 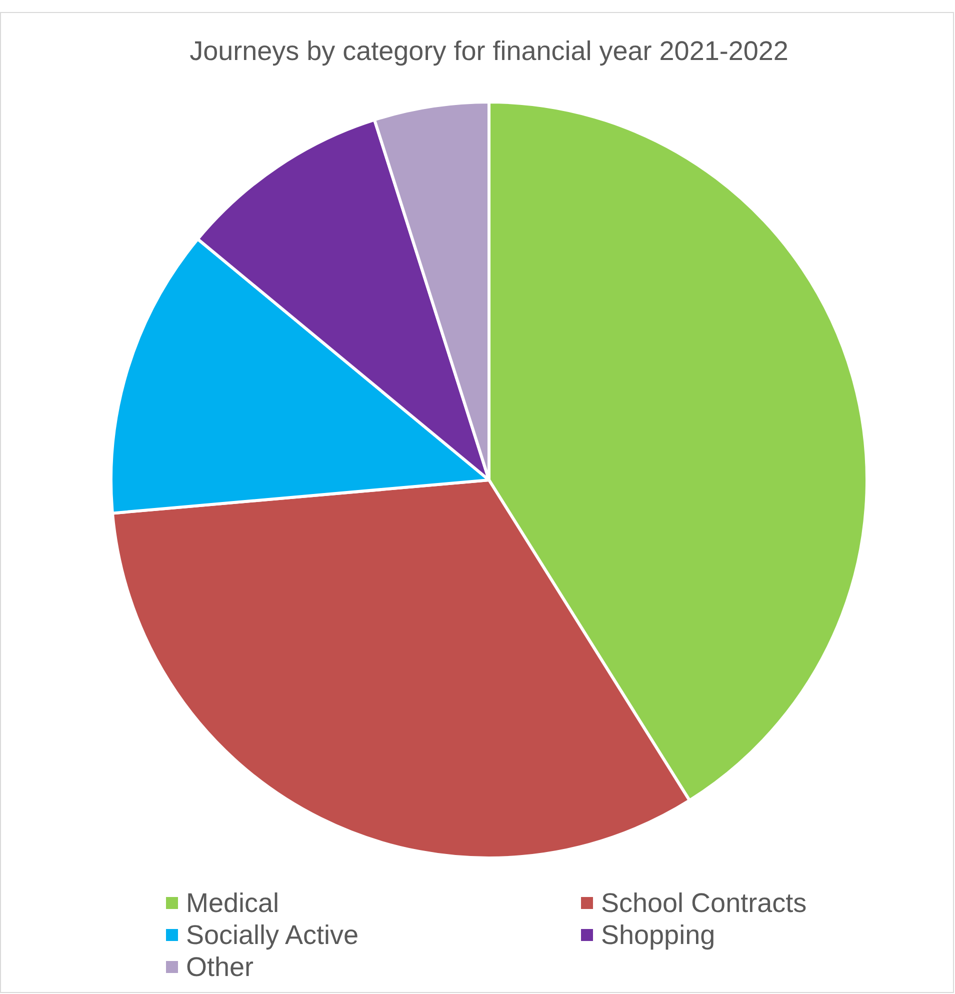 I want to click on chart-title: Journeys by category for financial year 2021-2022, so click(x=489, y=51).